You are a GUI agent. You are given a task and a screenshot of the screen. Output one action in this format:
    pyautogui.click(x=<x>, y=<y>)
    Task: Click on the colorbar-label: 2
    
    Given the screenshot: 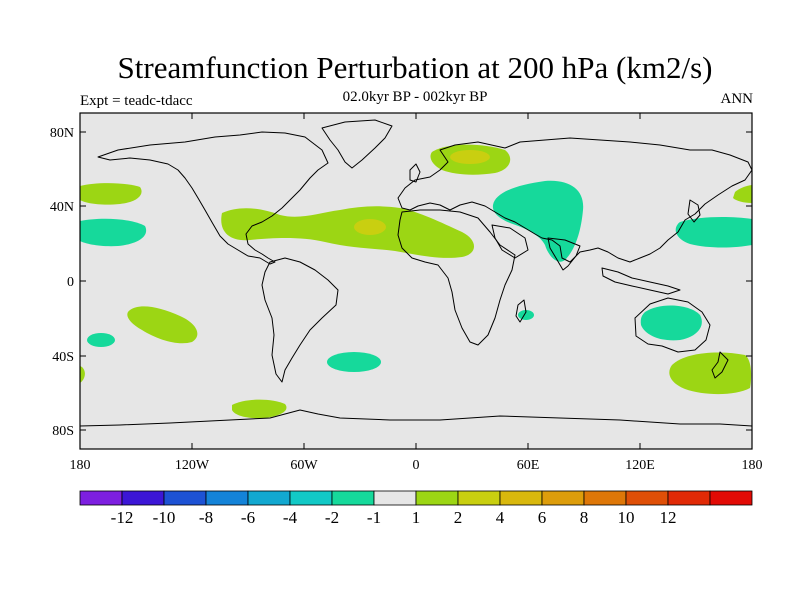 What is the action you would take?
    pyautogui.click(x=458, y=517)
    